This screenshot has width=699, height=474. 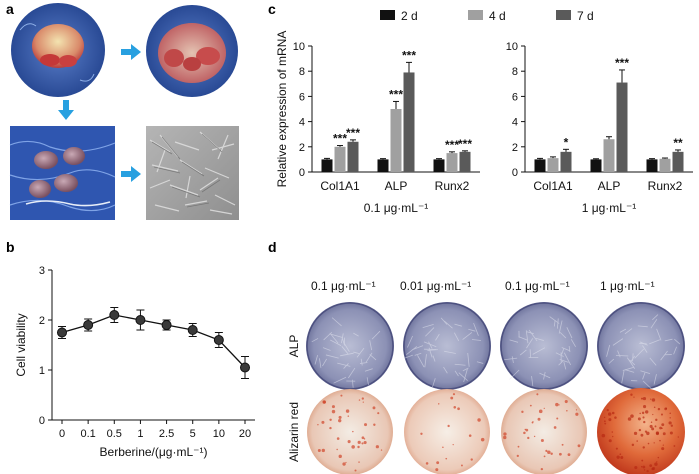 What do you see at coordinates (154, 452) in the screenshot?
I see `x-axis-title: Berberine/(μg·mL⁻¹)` at bounding box center [154, 452].